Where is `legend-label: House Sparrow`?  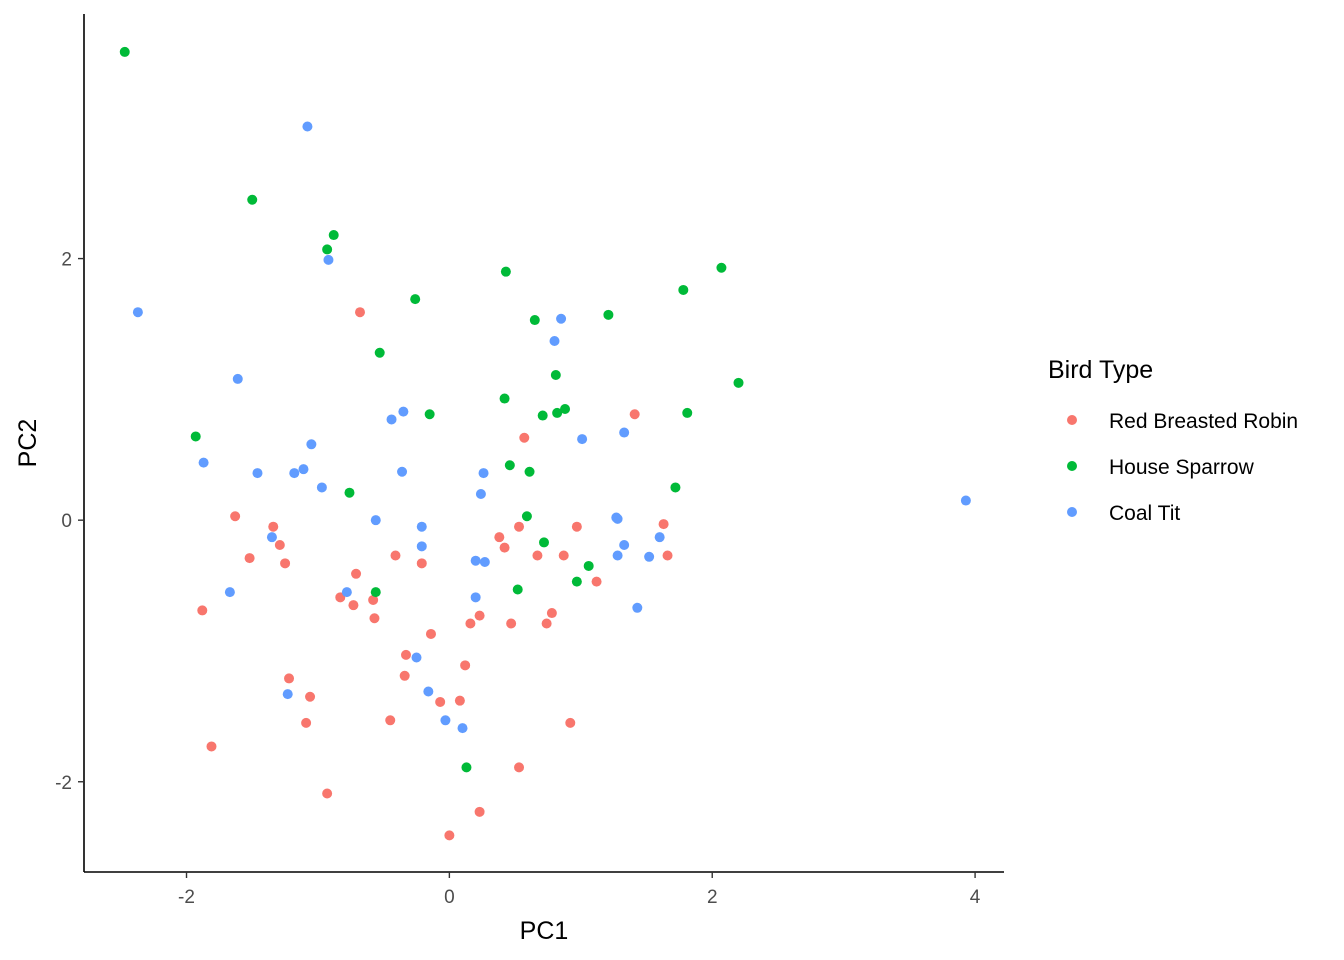 legend-label: House Sparrow is located at coordinates (1182, 467).